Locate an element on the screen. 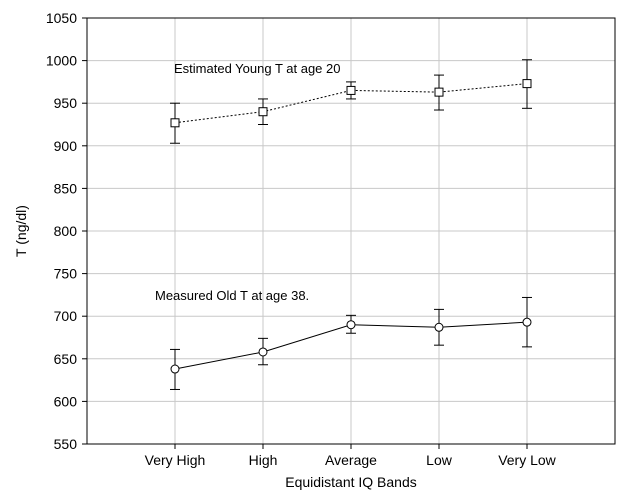 Image resolution: width=630 pixels, height=490 pixels. y-tick-label: 700 is located at coordinates (66, 316).